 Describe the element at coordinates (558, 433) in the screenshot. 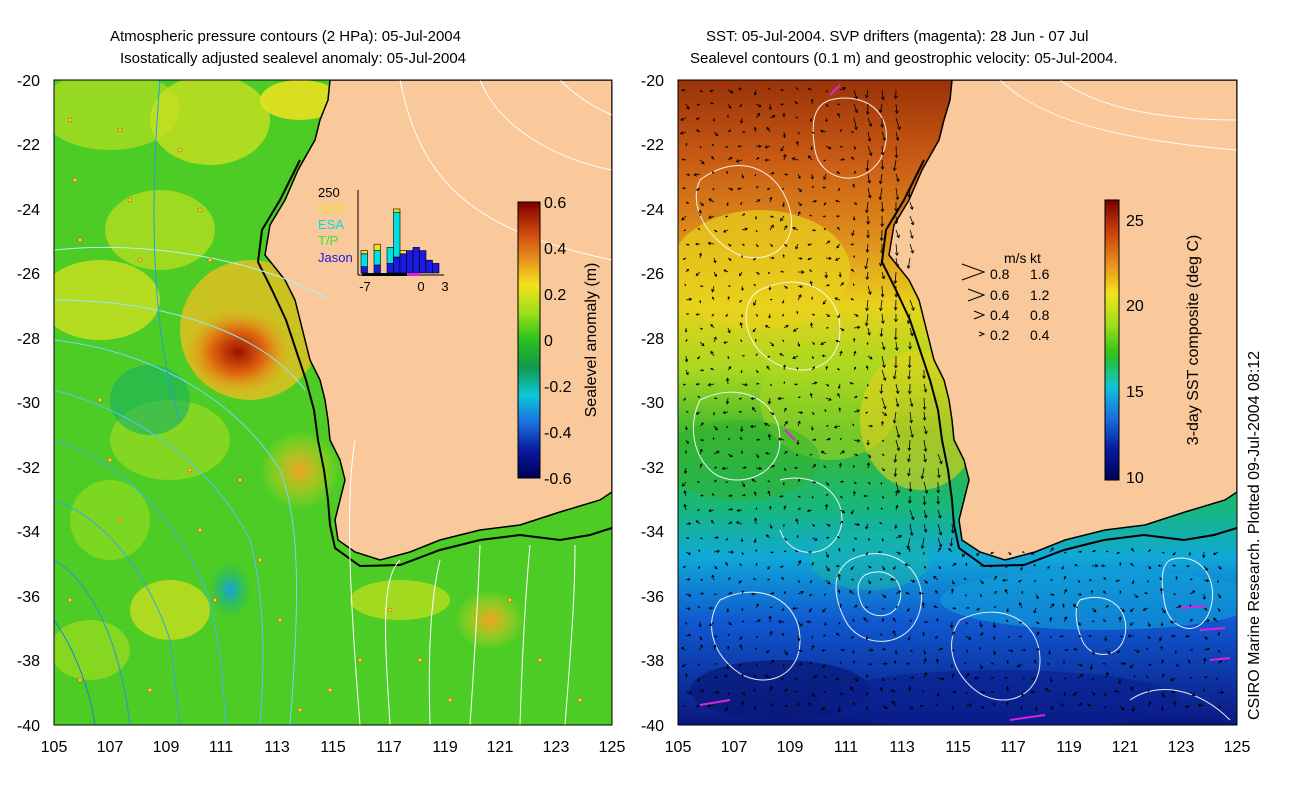

I see `left-cb-tick: -0.4` at that location.